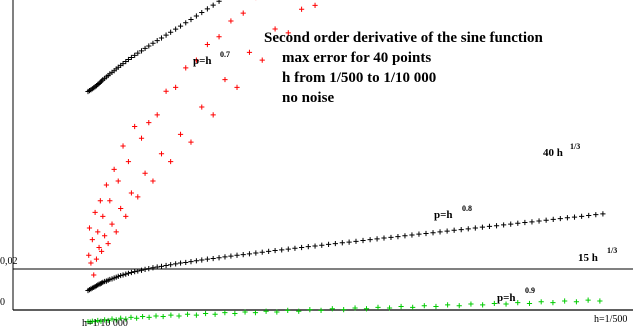 The height and width of the screenshot is (329, 633). I want to click on annotation-blue-base: p=h, so click(202, 61).